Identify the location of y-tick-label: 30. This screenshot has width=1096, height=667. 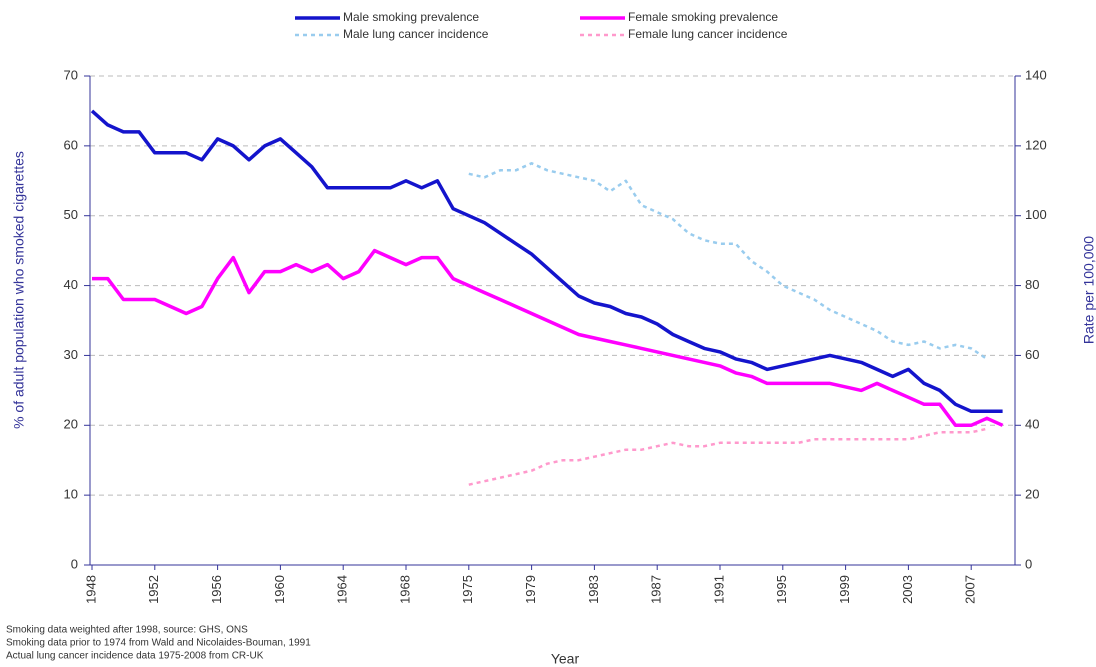
(71, 354).